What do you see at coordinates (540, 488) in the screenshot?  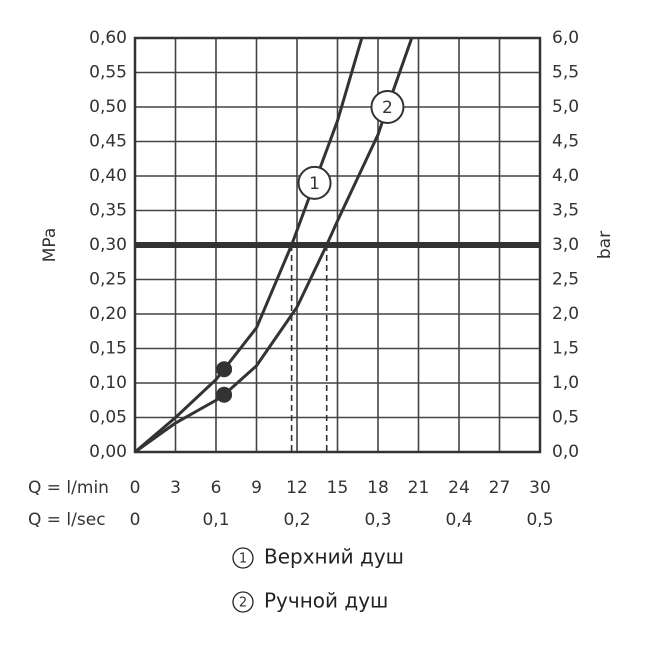 I see `x-tick-label: 30` at bounding box center [540, 488].